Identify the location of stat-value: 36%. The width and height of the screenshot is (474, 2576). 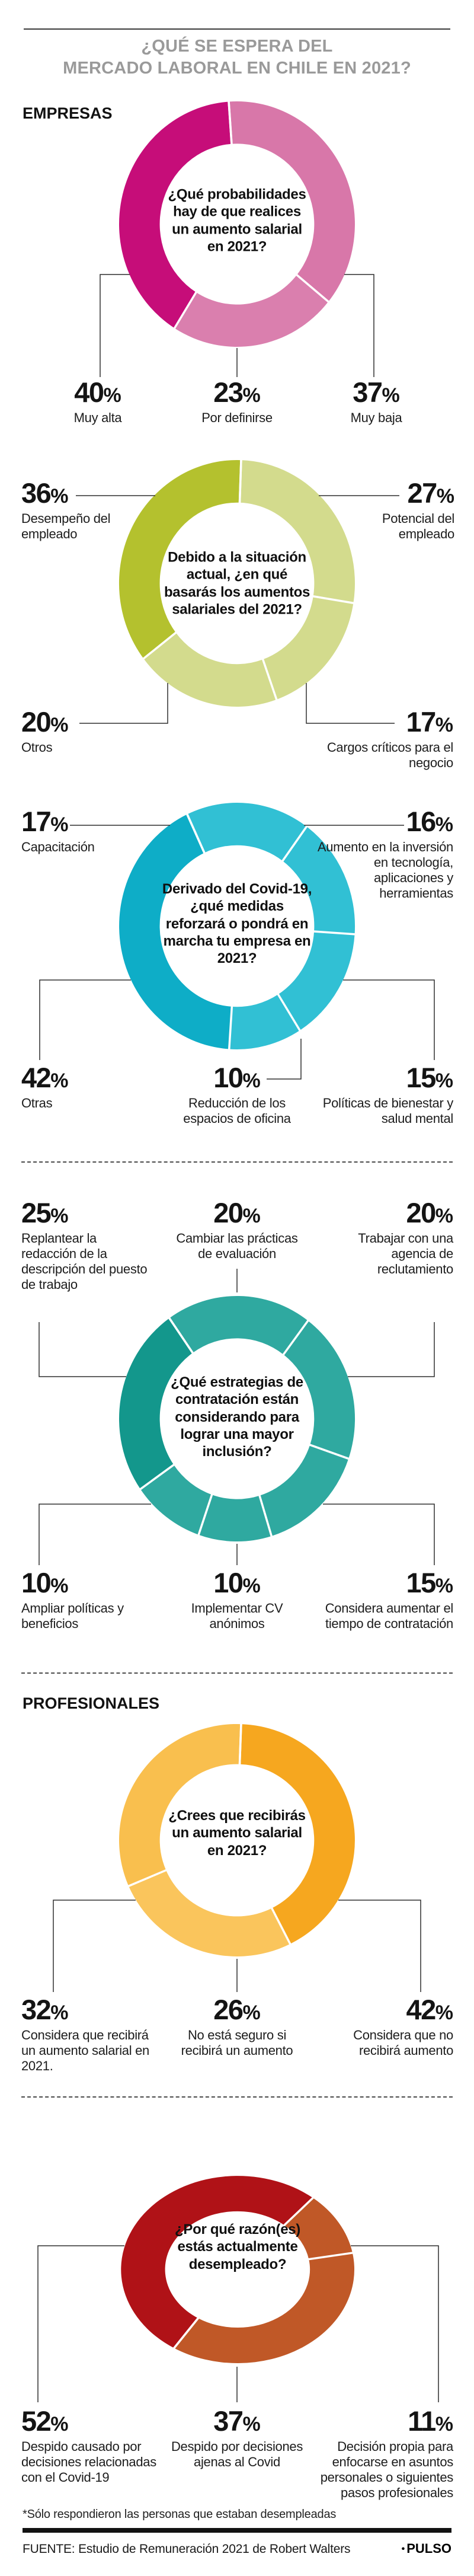
(87, 493).